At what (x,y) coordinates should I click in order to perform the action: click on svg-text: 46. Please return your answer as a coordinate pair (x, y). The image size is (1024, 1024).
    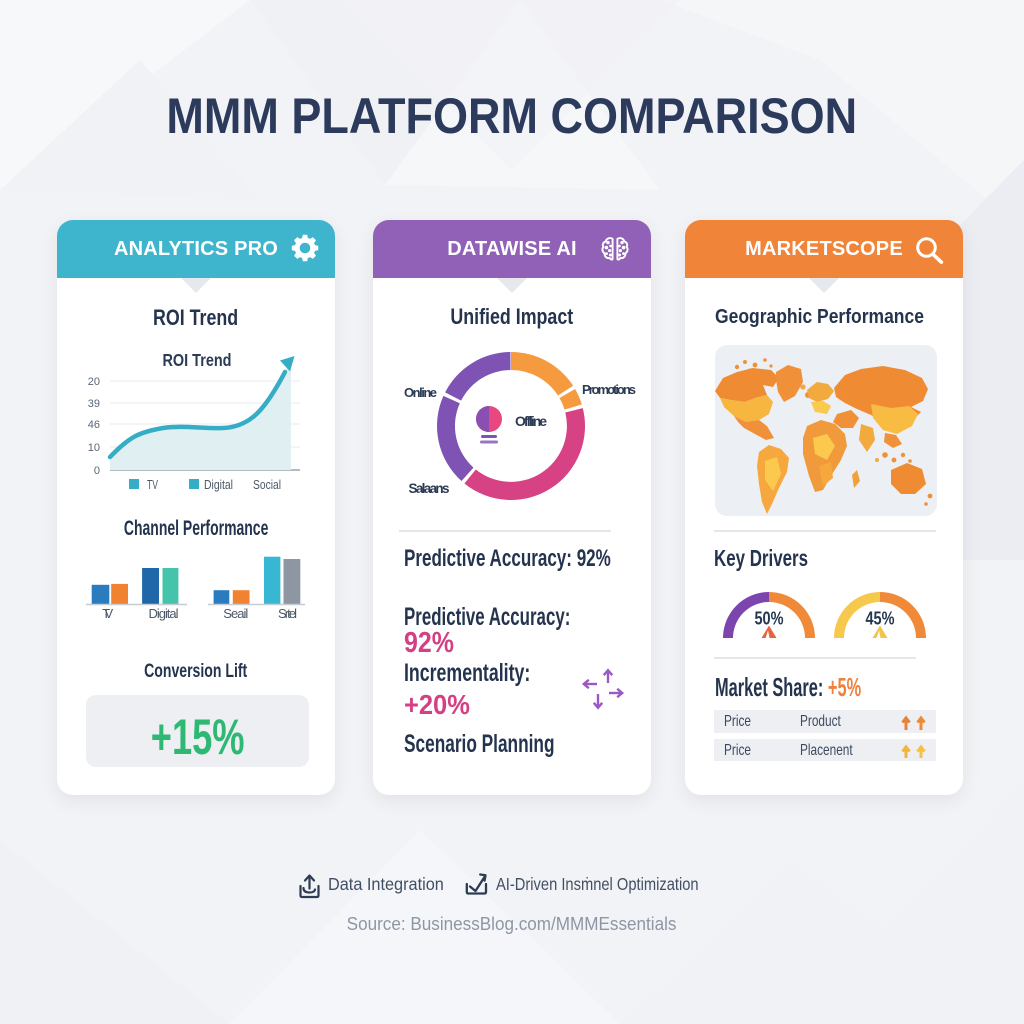
    Looking at the image, I should click on (94, 425).